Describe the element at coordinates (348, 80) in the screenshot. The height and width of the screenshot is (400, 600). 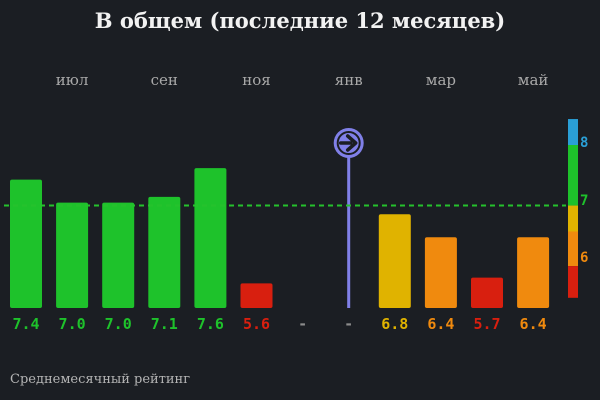
I see `month-label-8: янв` at that location.